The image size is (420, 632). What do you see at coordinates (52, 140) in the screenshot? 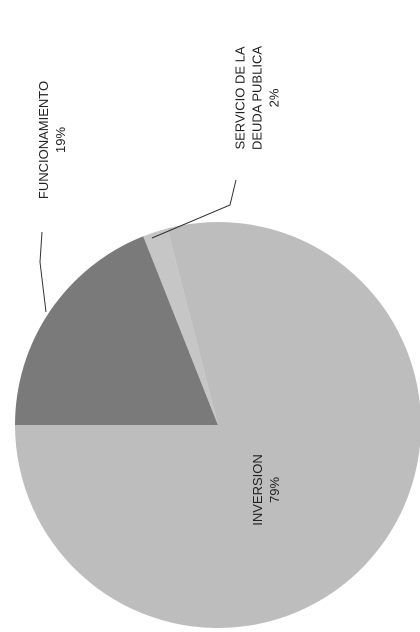
I see `slice-label: FUNCIONAMIENTO 19%` at bounding box center [52, 140].